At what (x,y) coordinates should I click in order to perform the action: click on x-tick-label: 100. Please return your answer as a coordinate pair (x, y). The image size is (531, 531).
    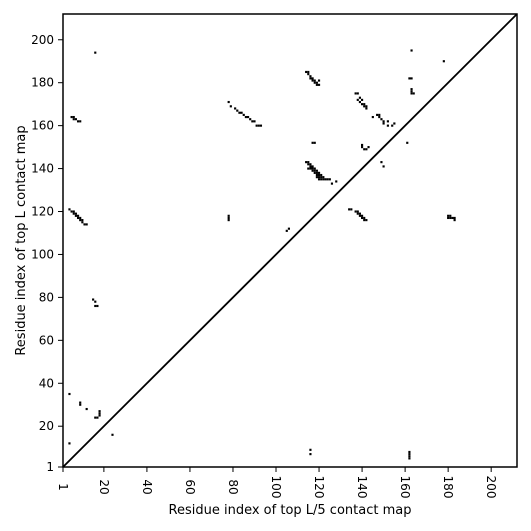
    Looking at the image, I should click on (276, 487).